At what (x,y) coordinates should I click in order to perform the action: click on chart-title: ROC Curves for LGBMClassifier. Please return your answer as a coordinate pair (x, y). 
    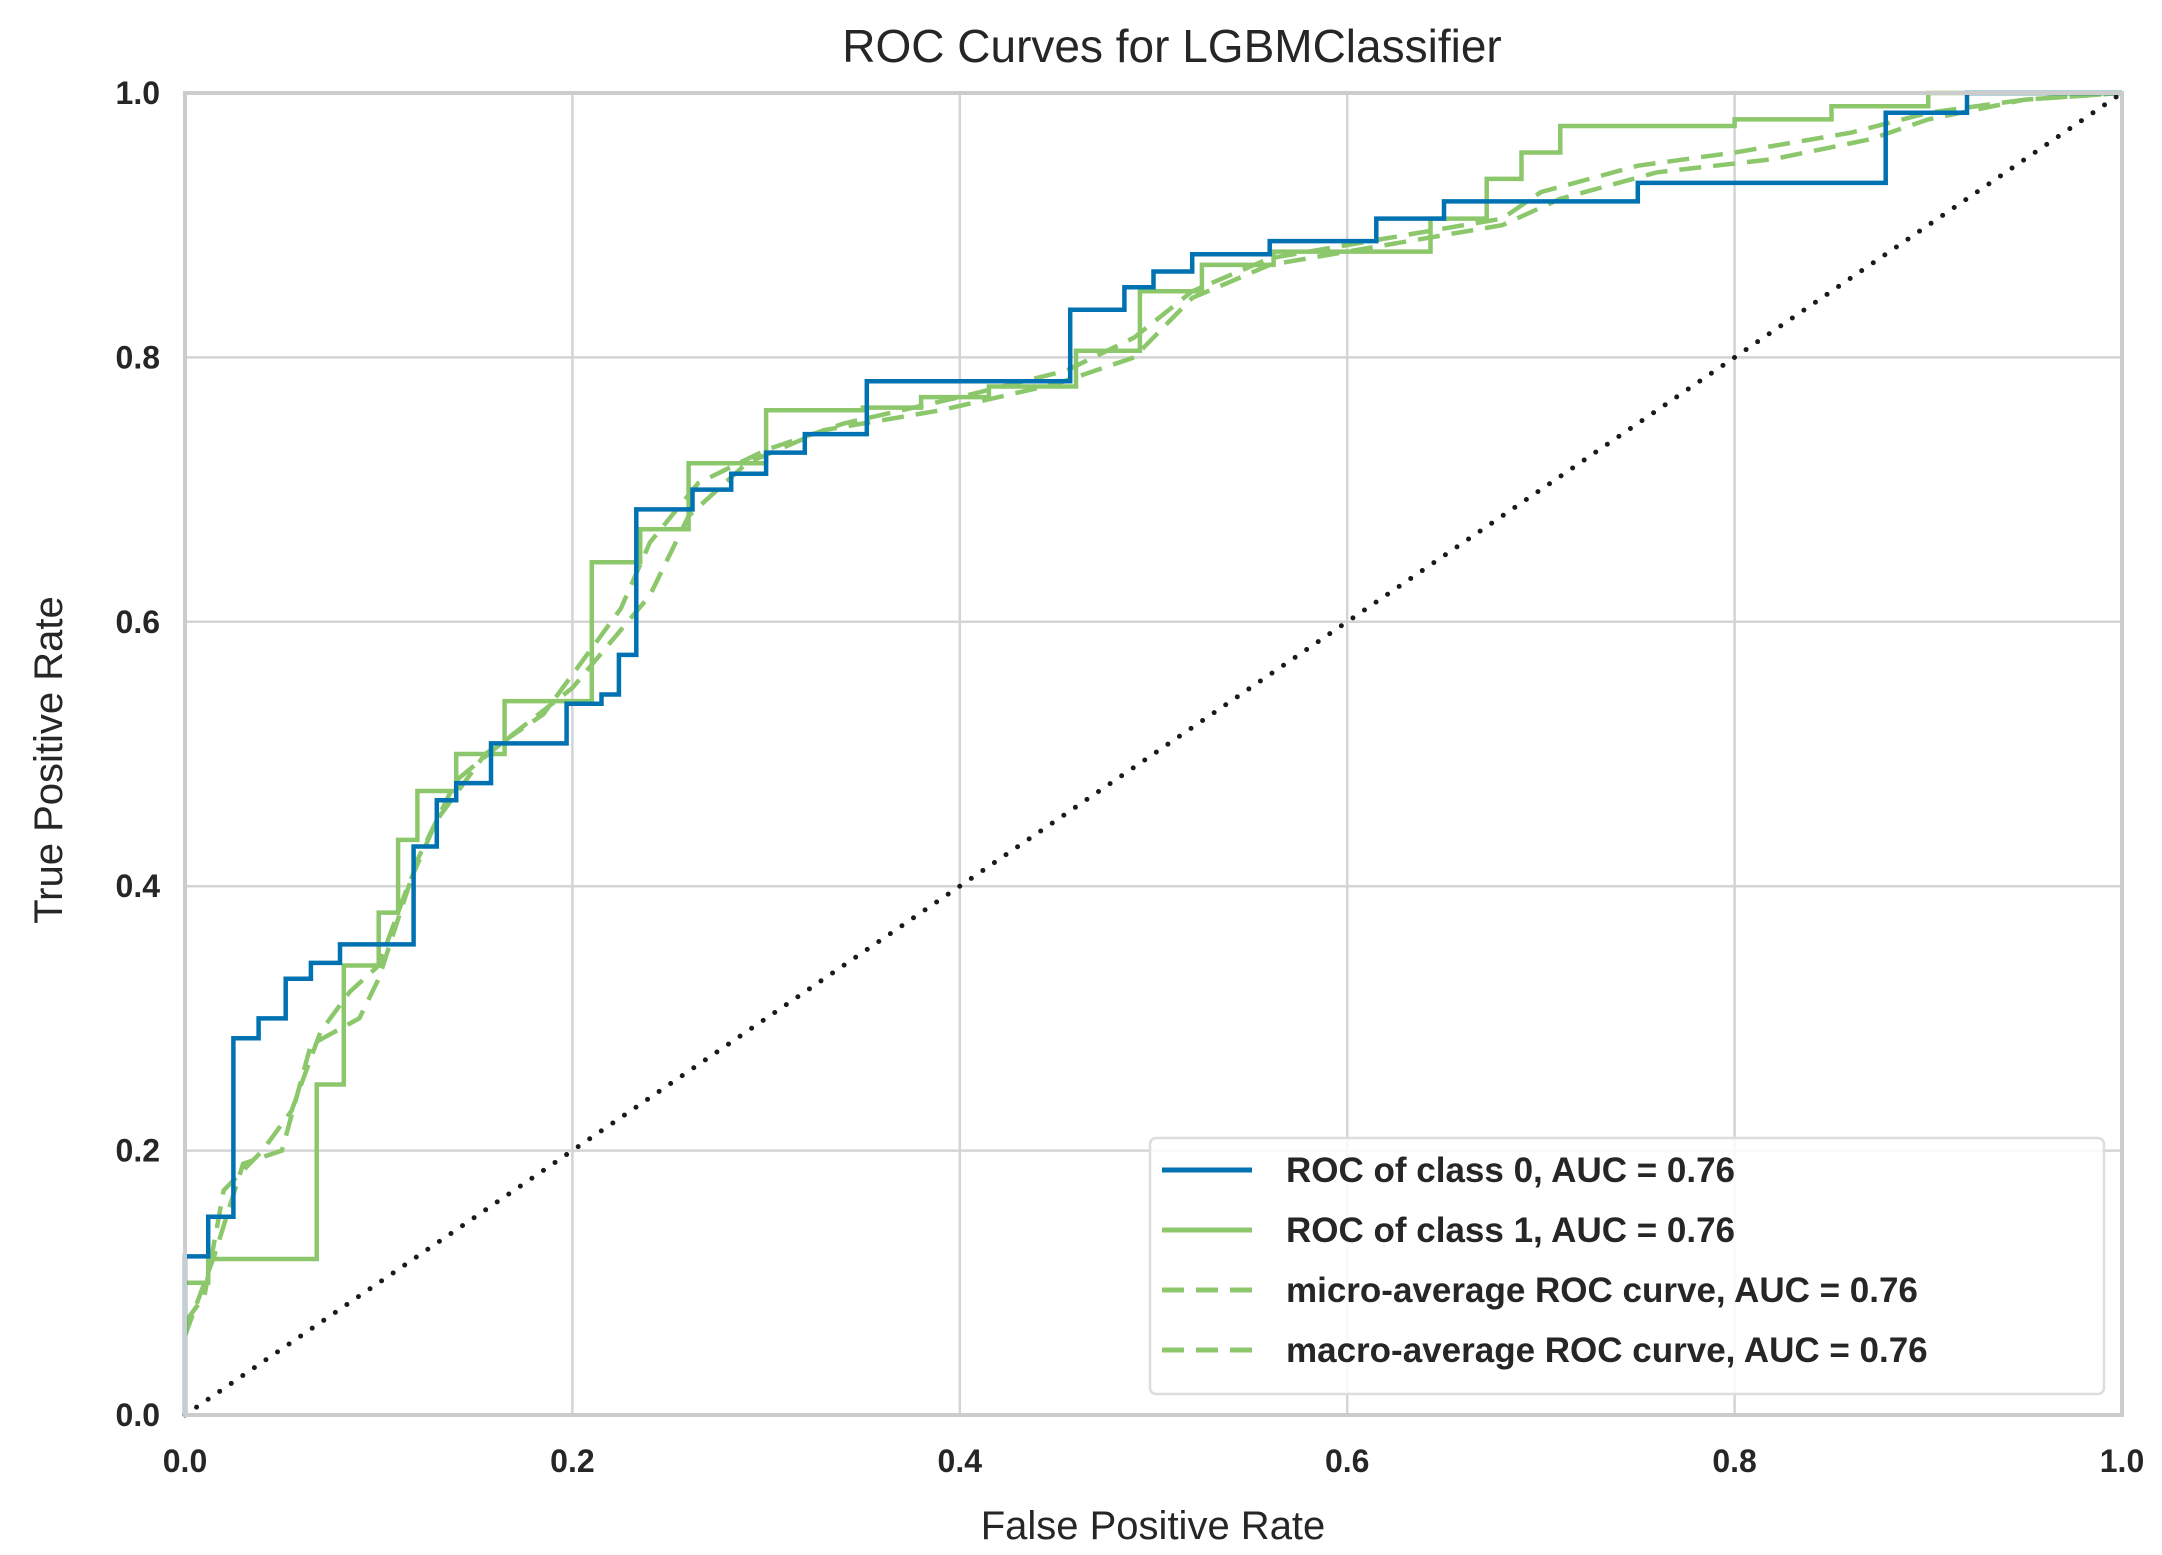
    Looking at the image, I should click on (1171, 46).